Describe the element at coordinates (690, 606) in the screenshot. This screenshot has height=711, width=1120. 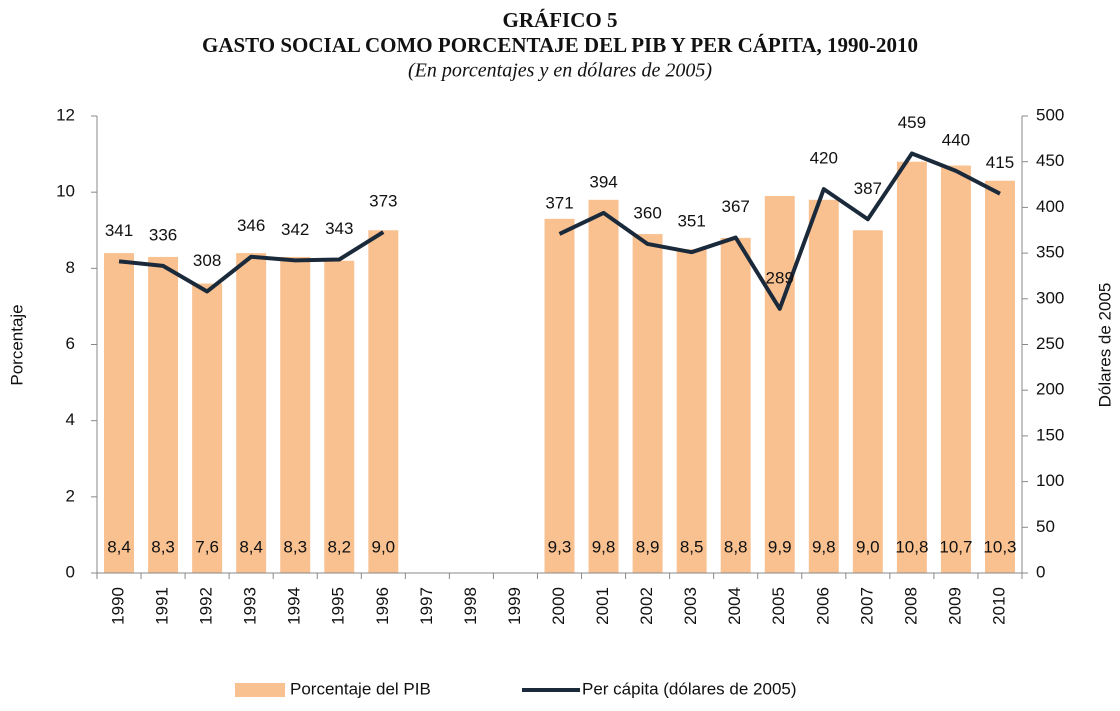
I see `x-tick-label: 2003` at that location.